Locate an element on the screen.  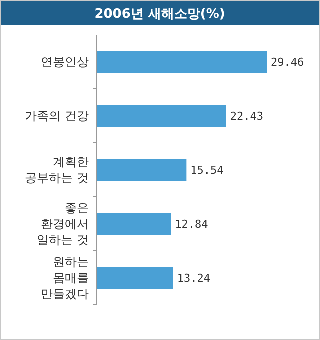
chart-title: 2006년 새해소망(%) is located at coordinates (160, 14).